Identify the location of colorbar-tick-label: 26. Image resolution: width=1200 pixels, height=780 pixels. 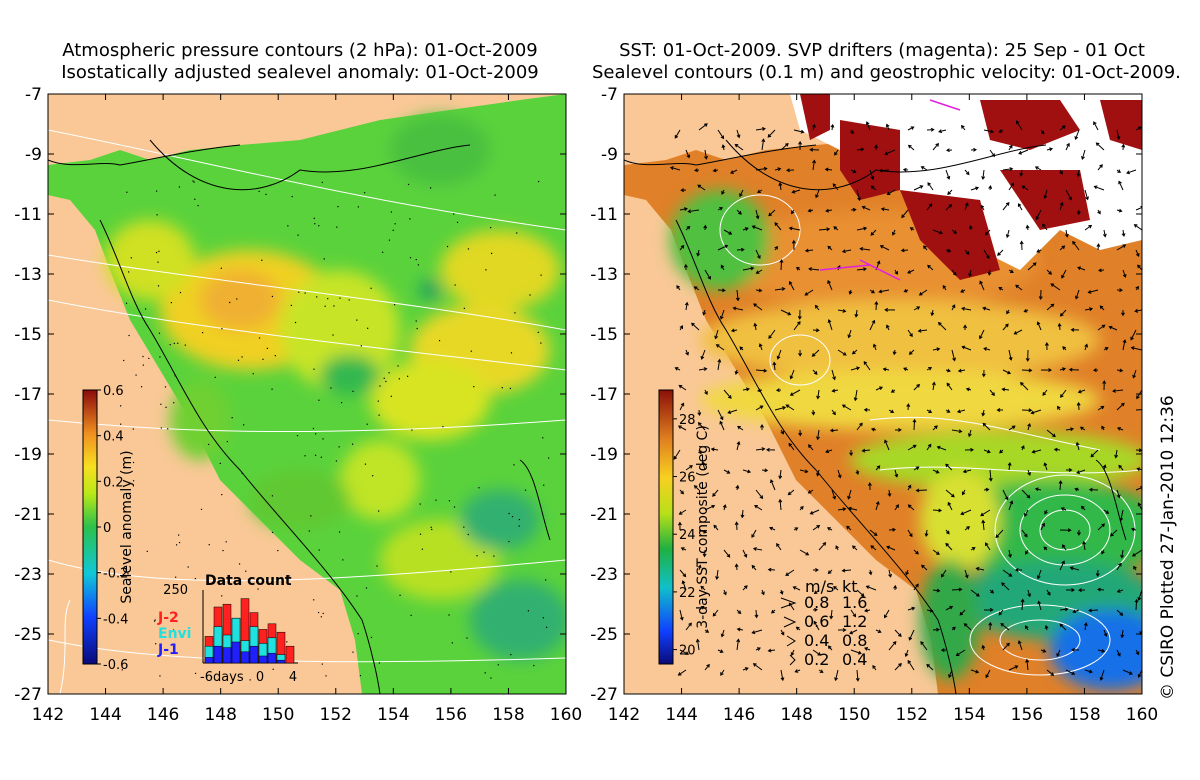
(687, 478).